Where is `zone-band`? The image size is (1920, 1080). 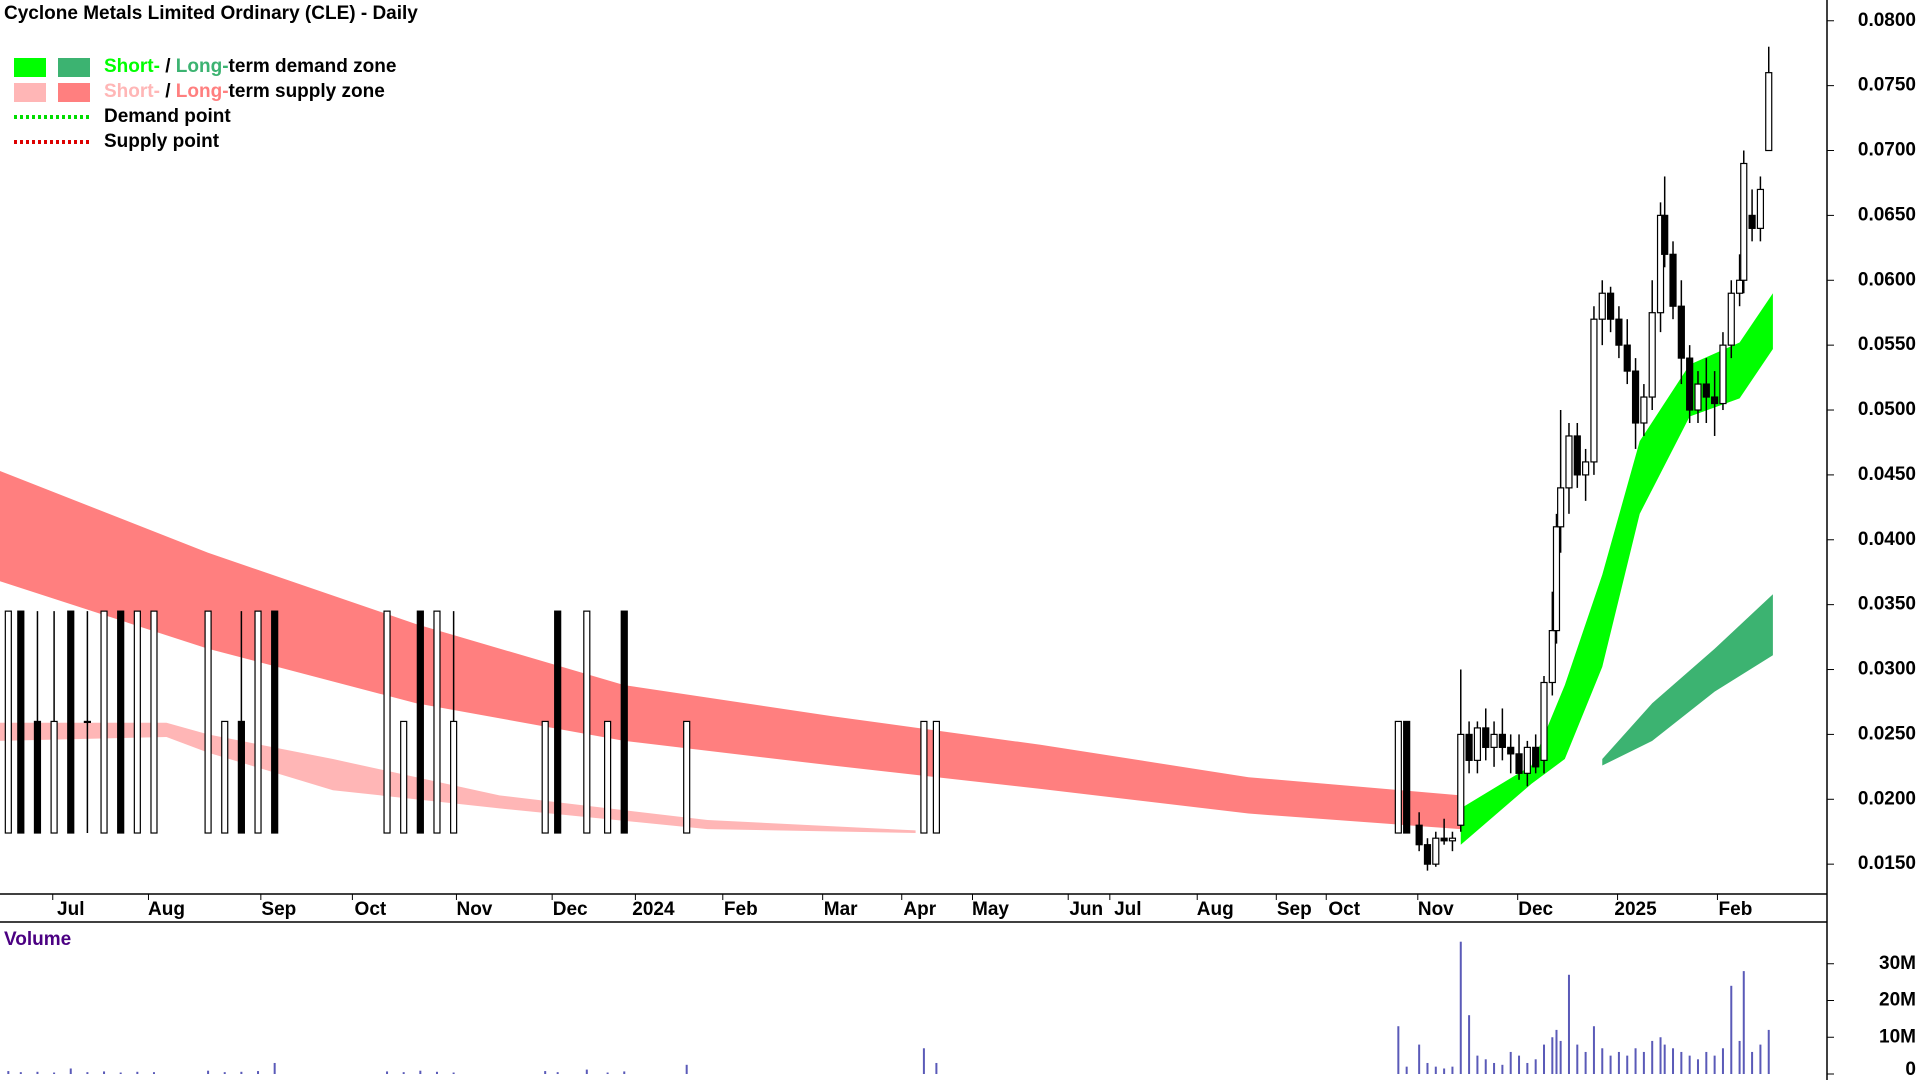
zone-band is located at coordinates (1616, 569).